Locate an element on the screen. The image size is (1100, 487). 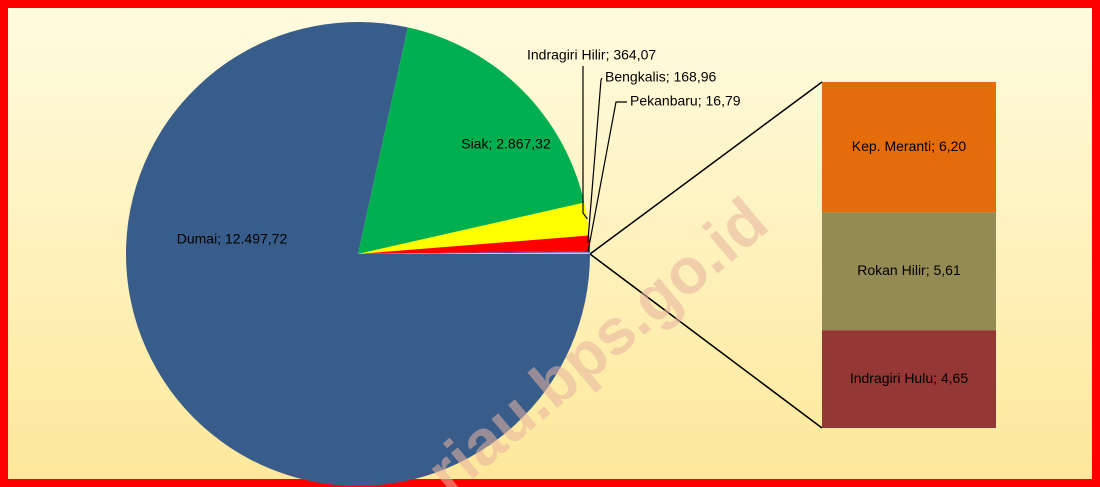
data-label: Kep. Meranti; 6,20 is located at coordinates (909, 146).